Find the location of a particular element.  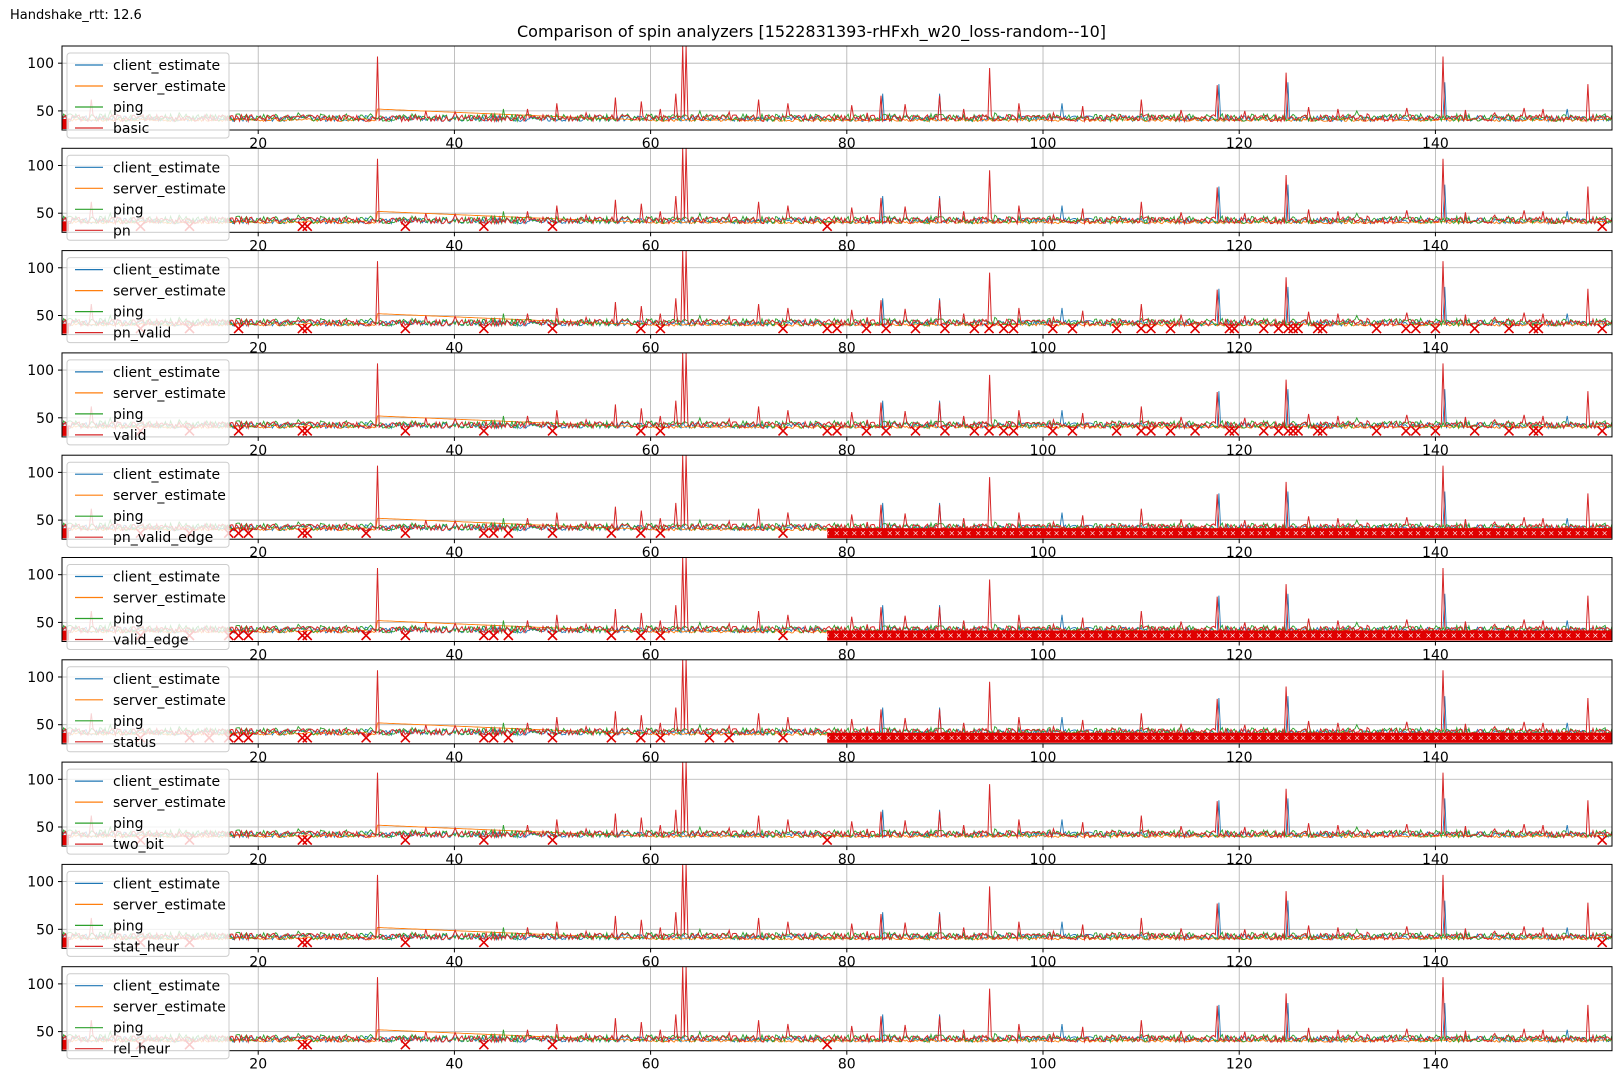

dense-marker-band is located at coordinates (1219, 533).